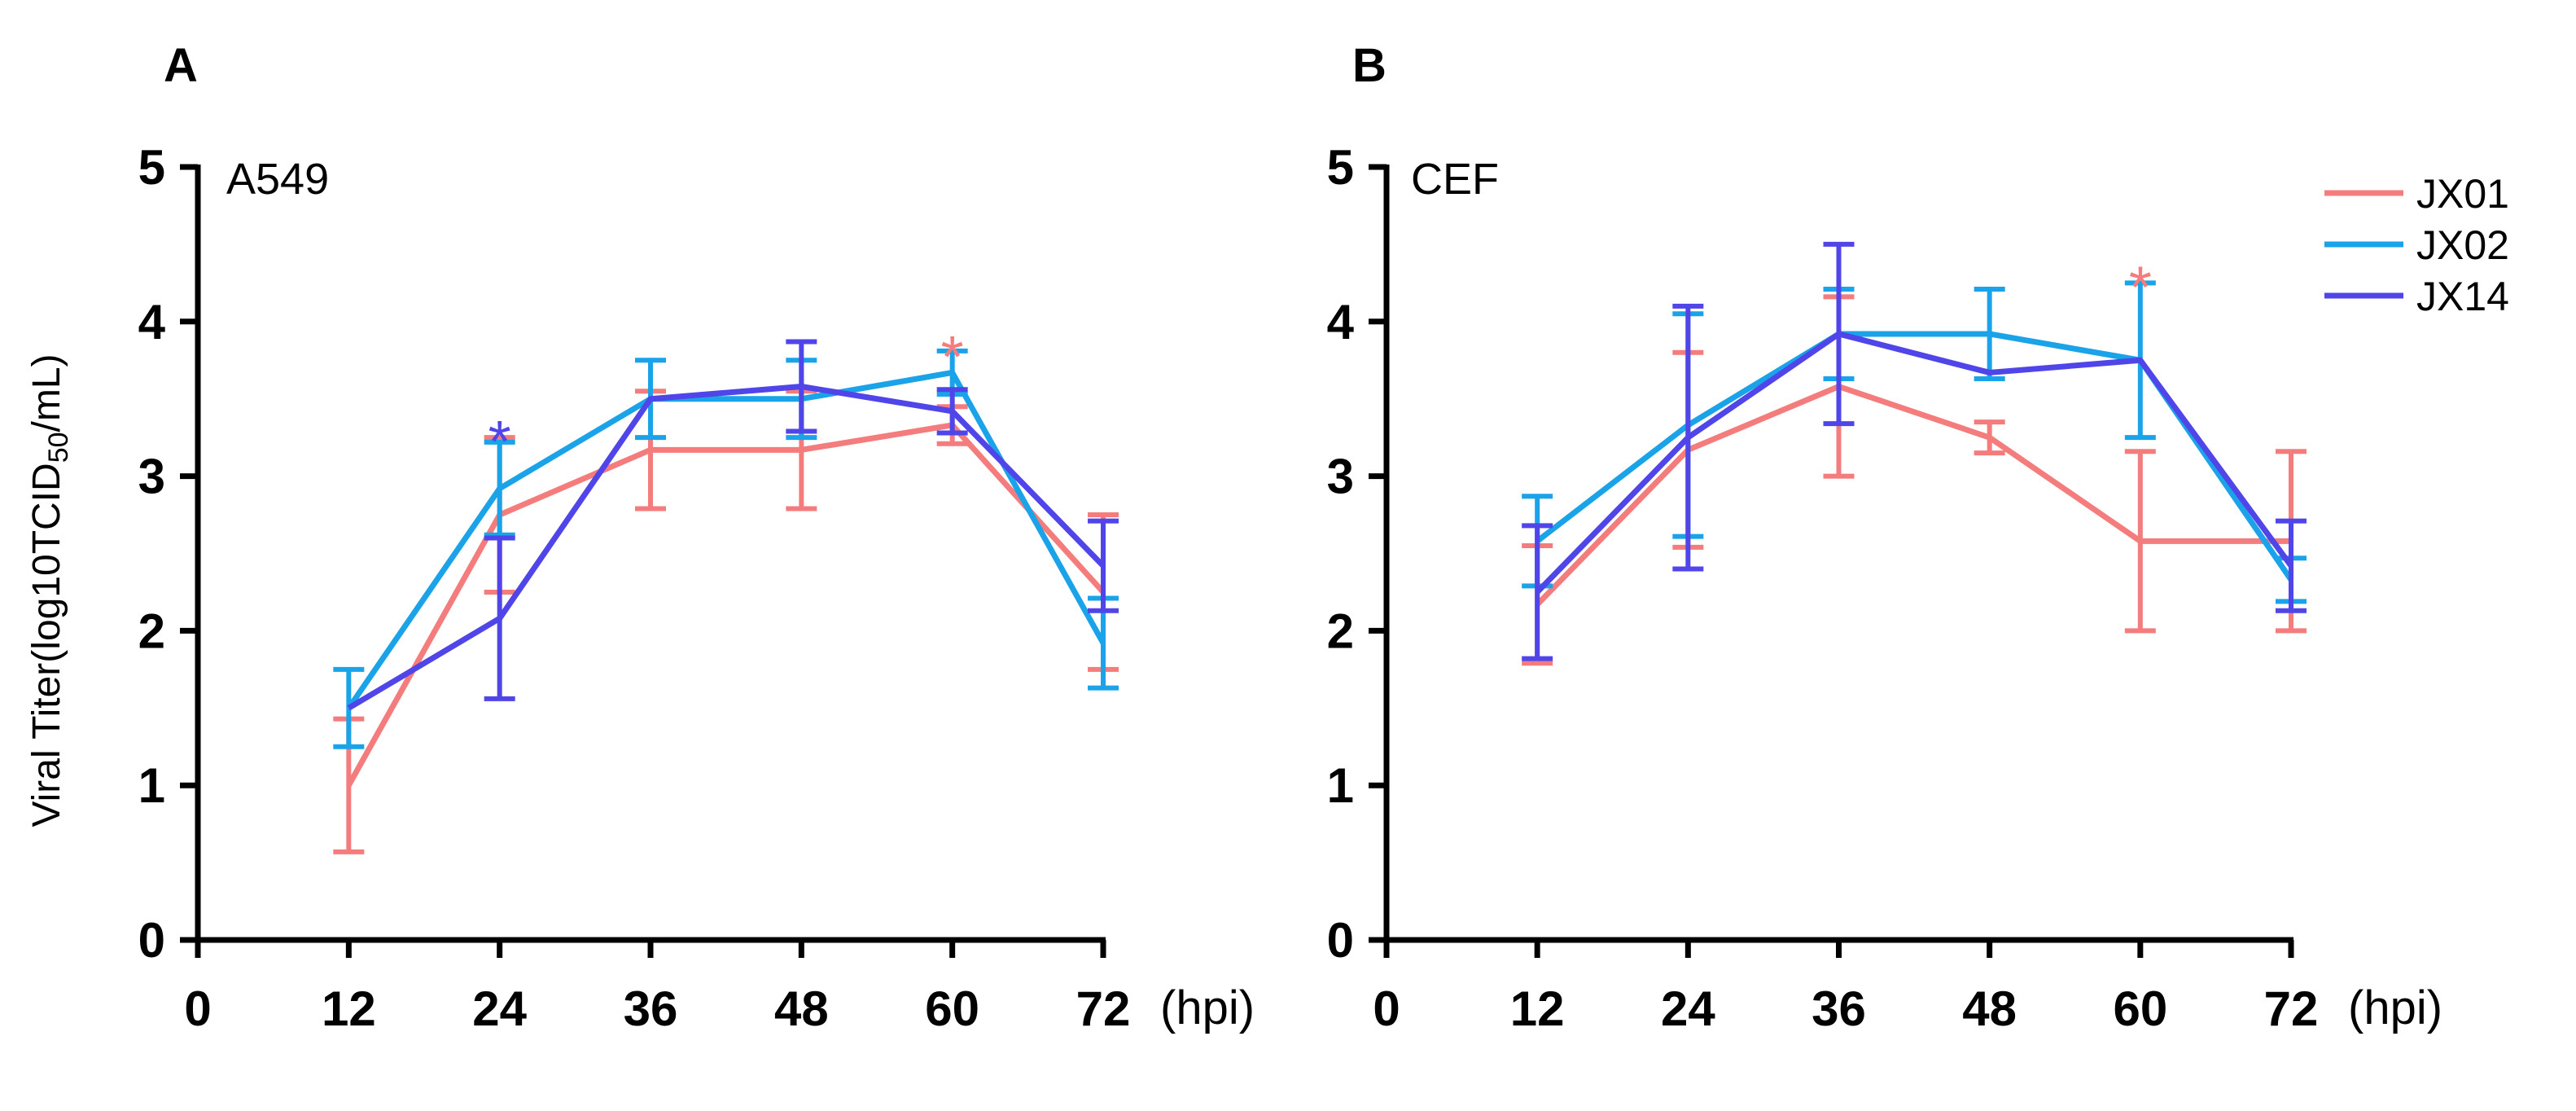  Describe the element at coordinates (2462, 194) in the screenshot. I see `legend-label-jx01: JX01` at that location.